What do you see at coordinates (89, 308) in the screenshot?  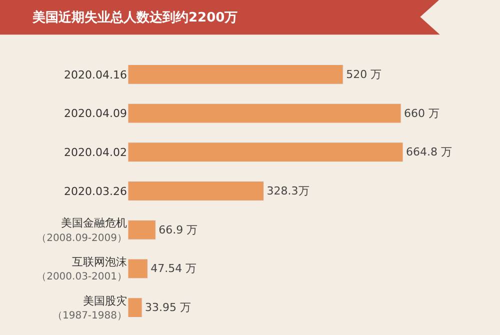 I see `y-tick-label: 美国股灾（1987-1988）` at bounding box center [89, 308].